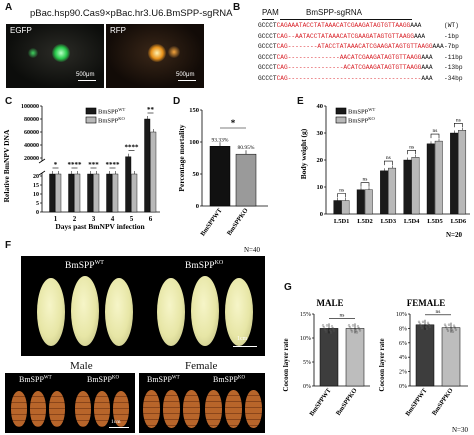 This screenshot has width=474, height=435. Describe the element at coordinates (349, 67) in the screenshot. I see `seq-target: CAG---------------ACATCGAAGATAGTGTTAAGG` at that location.